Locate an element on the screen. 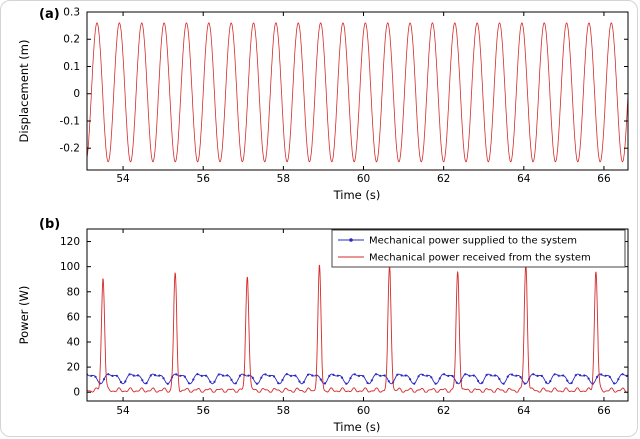  panel-a-xlabel: Time (s) is located at coordinates (357, 195).